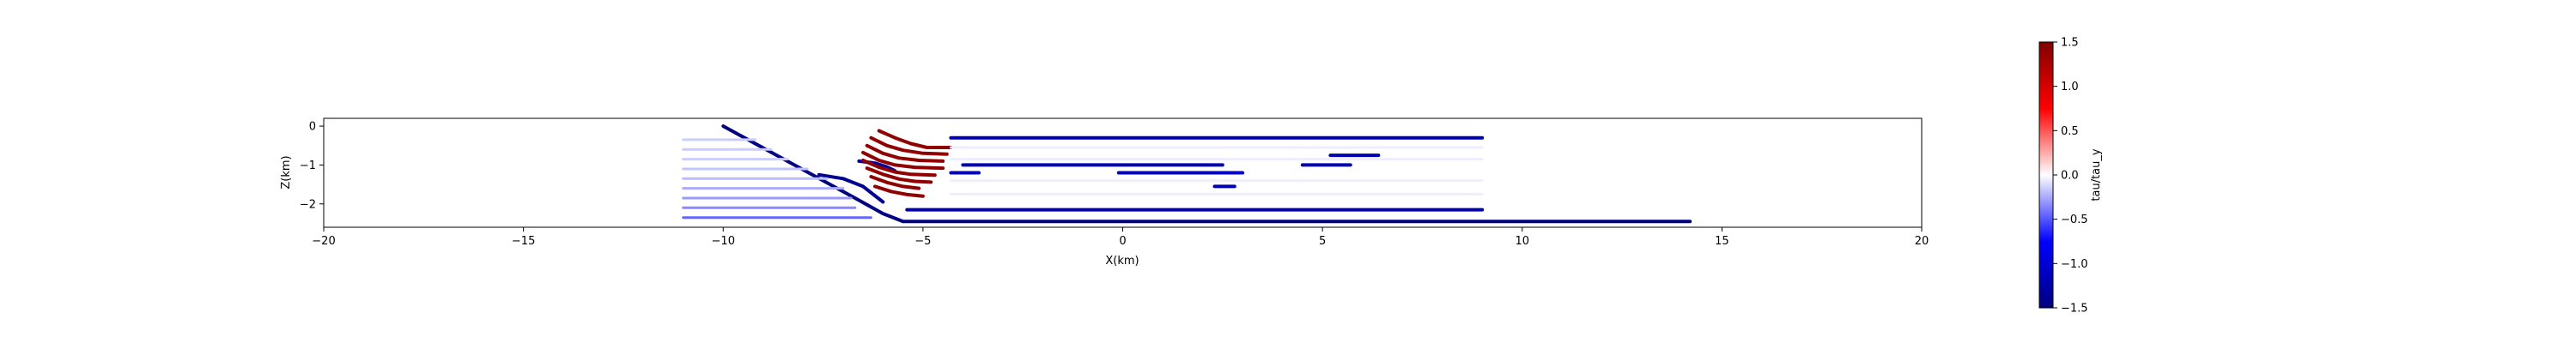 The image size is (2576, 343). I want to click on colorbar-tick-label: −1.5, so click(2075, 310).